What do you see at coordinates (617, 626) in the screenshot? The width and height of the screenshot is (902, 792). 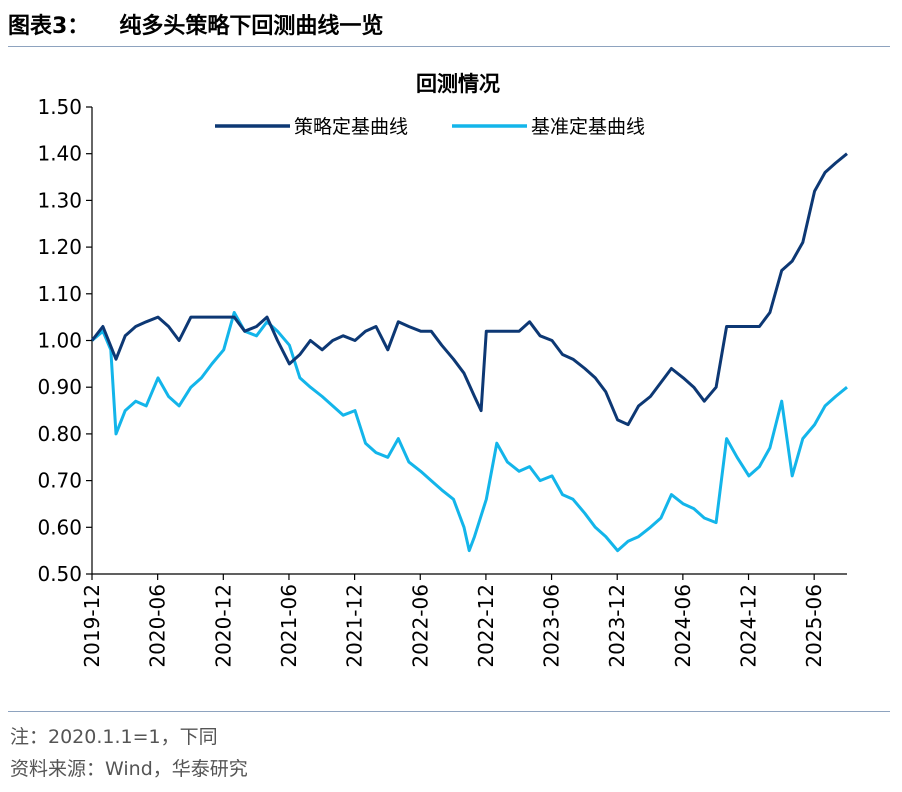 I see `x-tick-label: 2023-12` at bounding box center [617, 626].